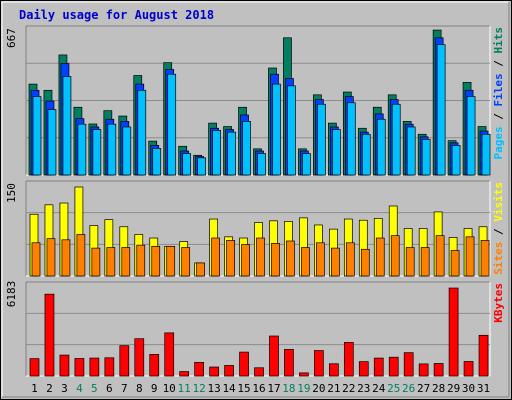 The width and height of the screenshot is (512, 400). What do you see at coordinates (273, 388) in the screenshot?
I see `day-label-17: 17` at bounding box center [273, 388].